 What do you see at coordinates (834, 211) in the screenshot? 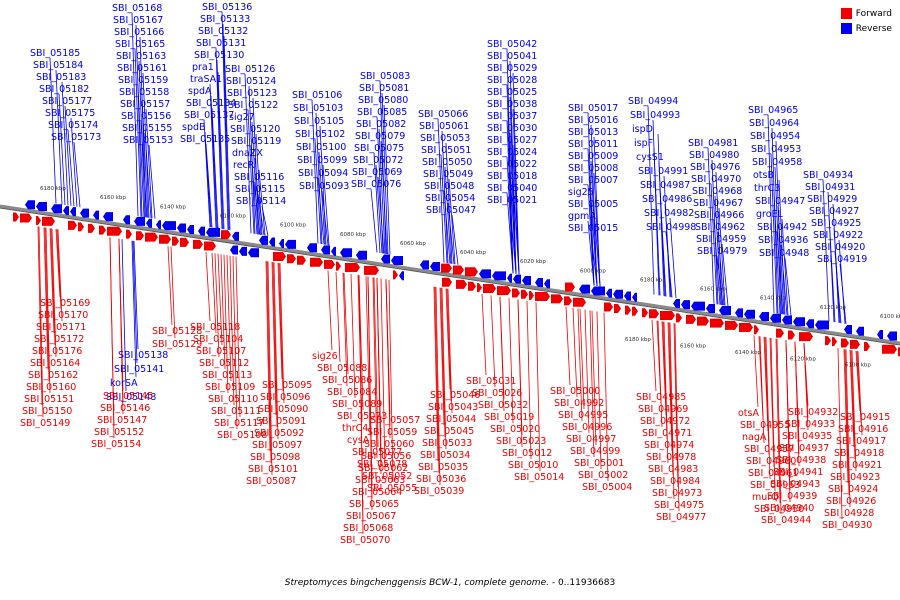
I see `reverse-gene-label: SBI_04927` at bounding box center [834, 211].